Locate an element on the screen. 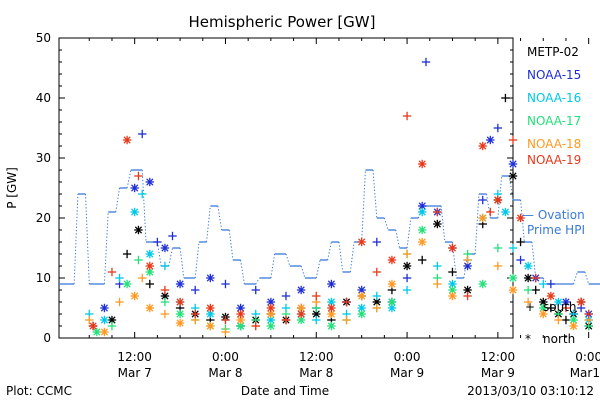  legend-entry-metp-02: METP-02 is located at coordinates (553, 52).